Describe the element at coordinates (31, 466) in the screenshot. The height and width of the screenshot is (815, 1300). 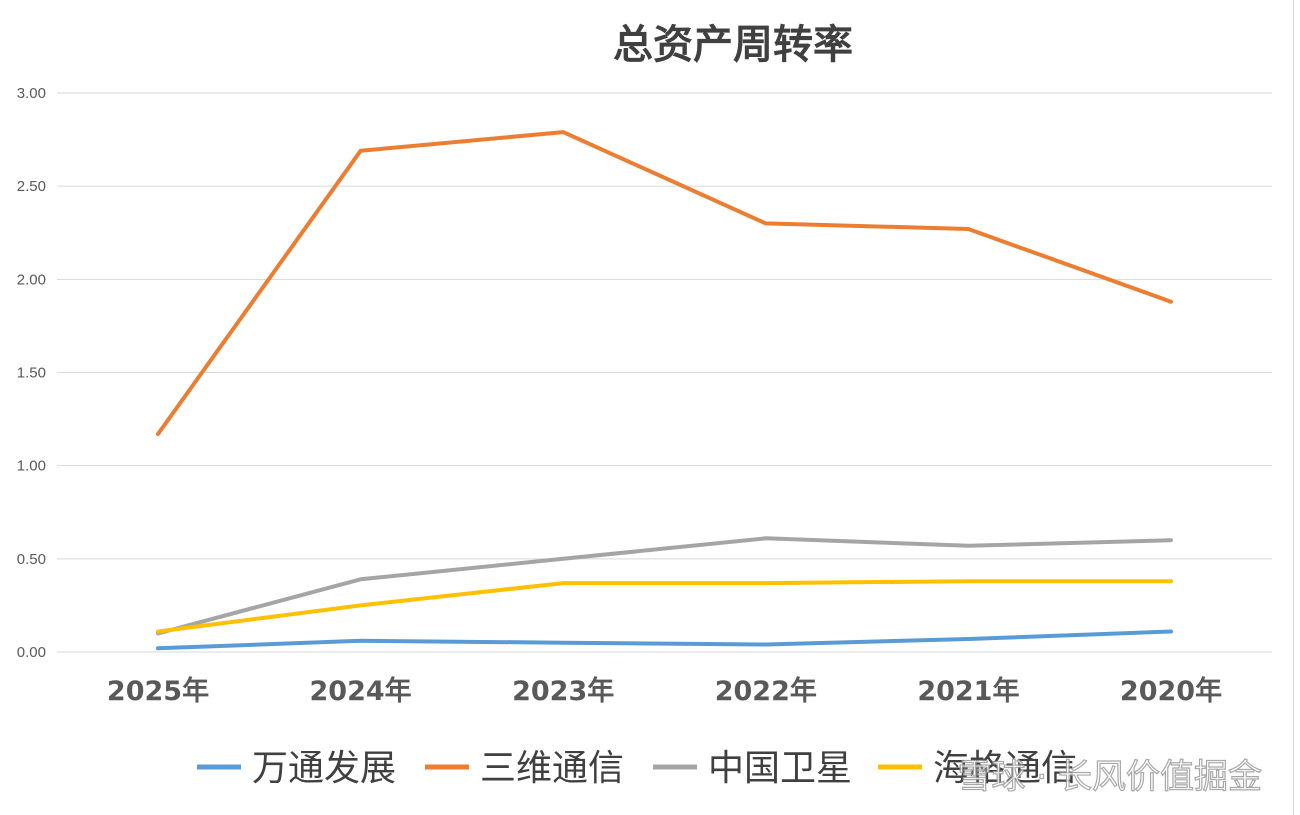
I see `y-tick-label: 1.00` at that location.